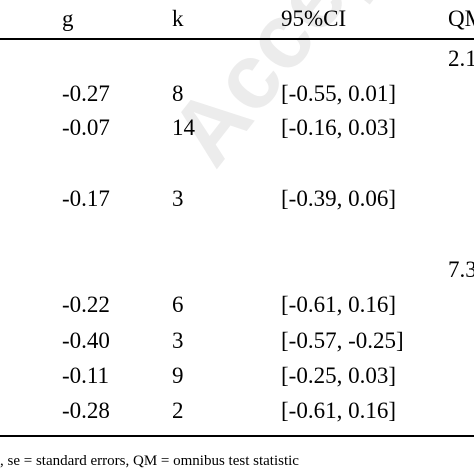 The width and height of the screenshot is (474, 474). What do you see at coordinates (86, 304) in the screenshot?
I see `cell-g: -0.22` at bounding box center [86, 304].